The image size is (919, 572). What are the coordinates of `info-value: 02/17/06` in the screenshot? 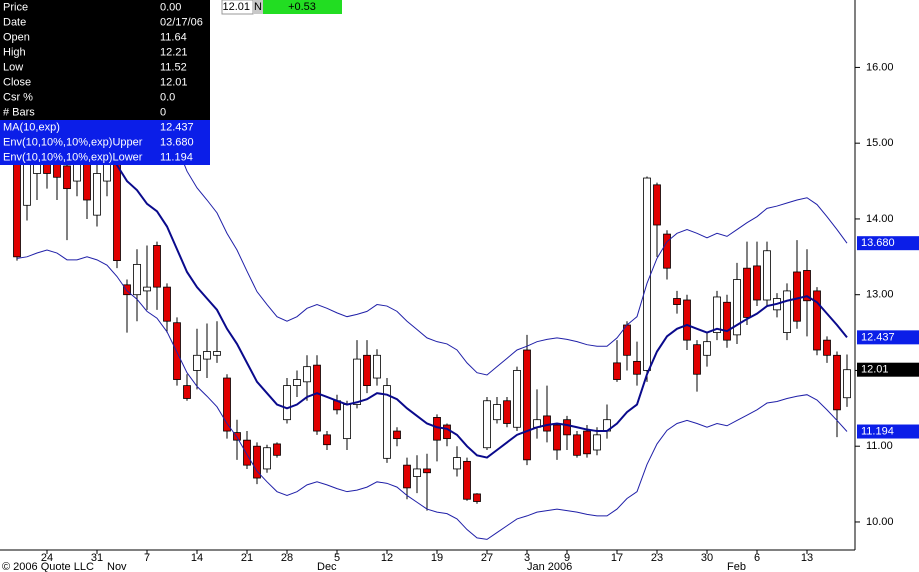 It's located at (181, 22).